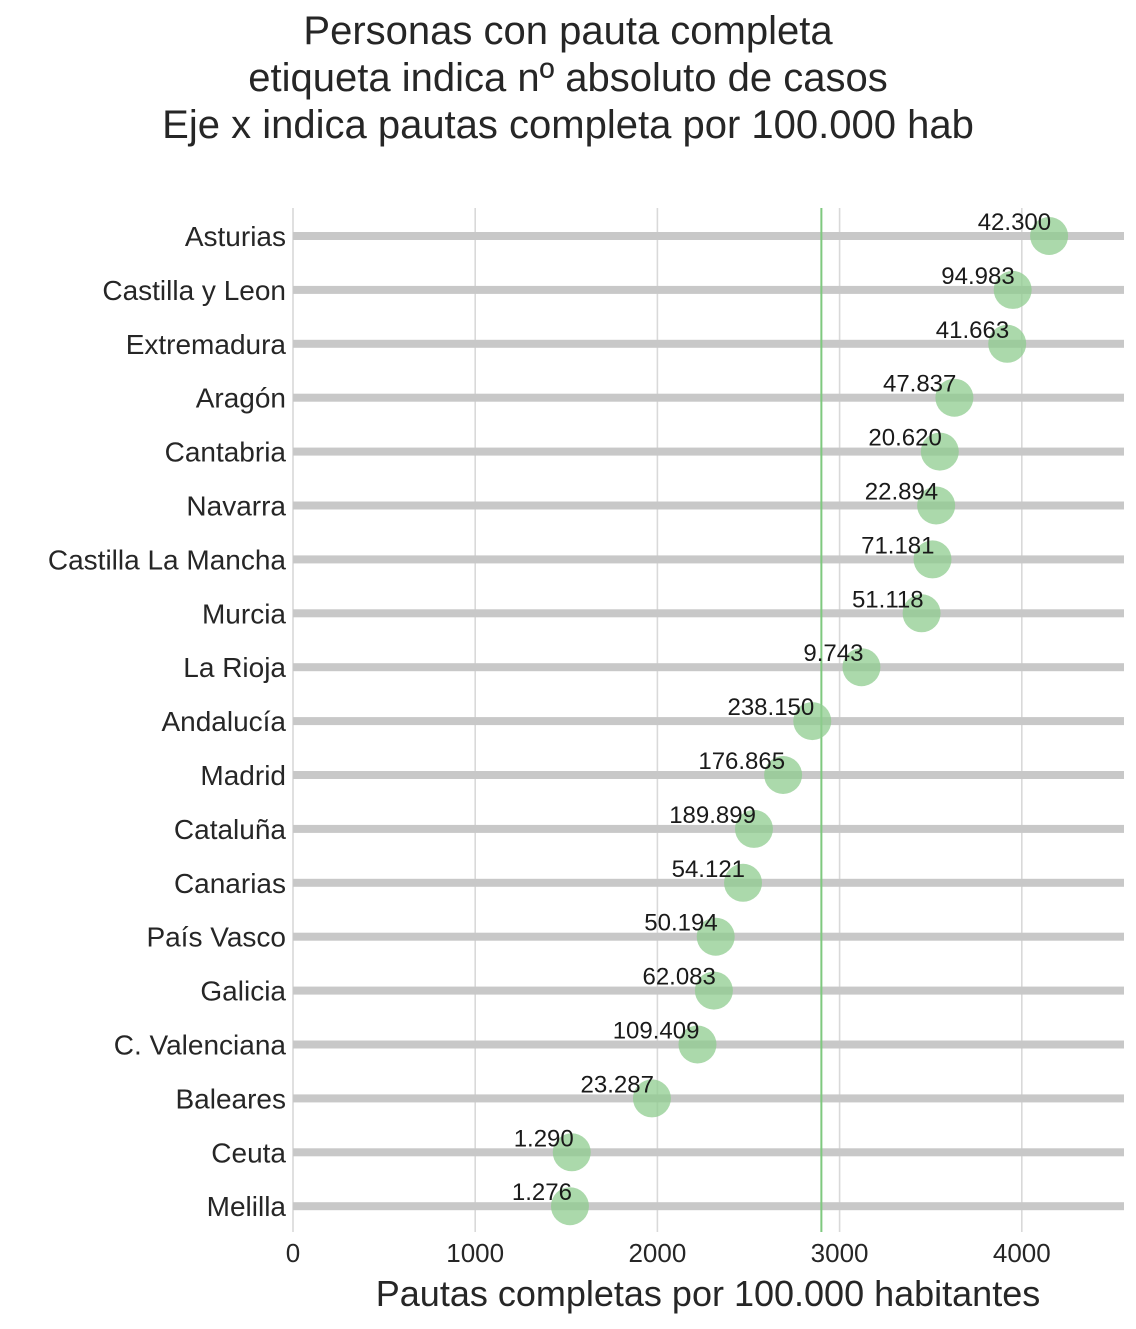 This screenshot has width=1136, height=1329. What do you see at coordinates (206, 344) in the screenshot?
I see `y-tick-label: Extremadura` at bounding box center [206, 344].